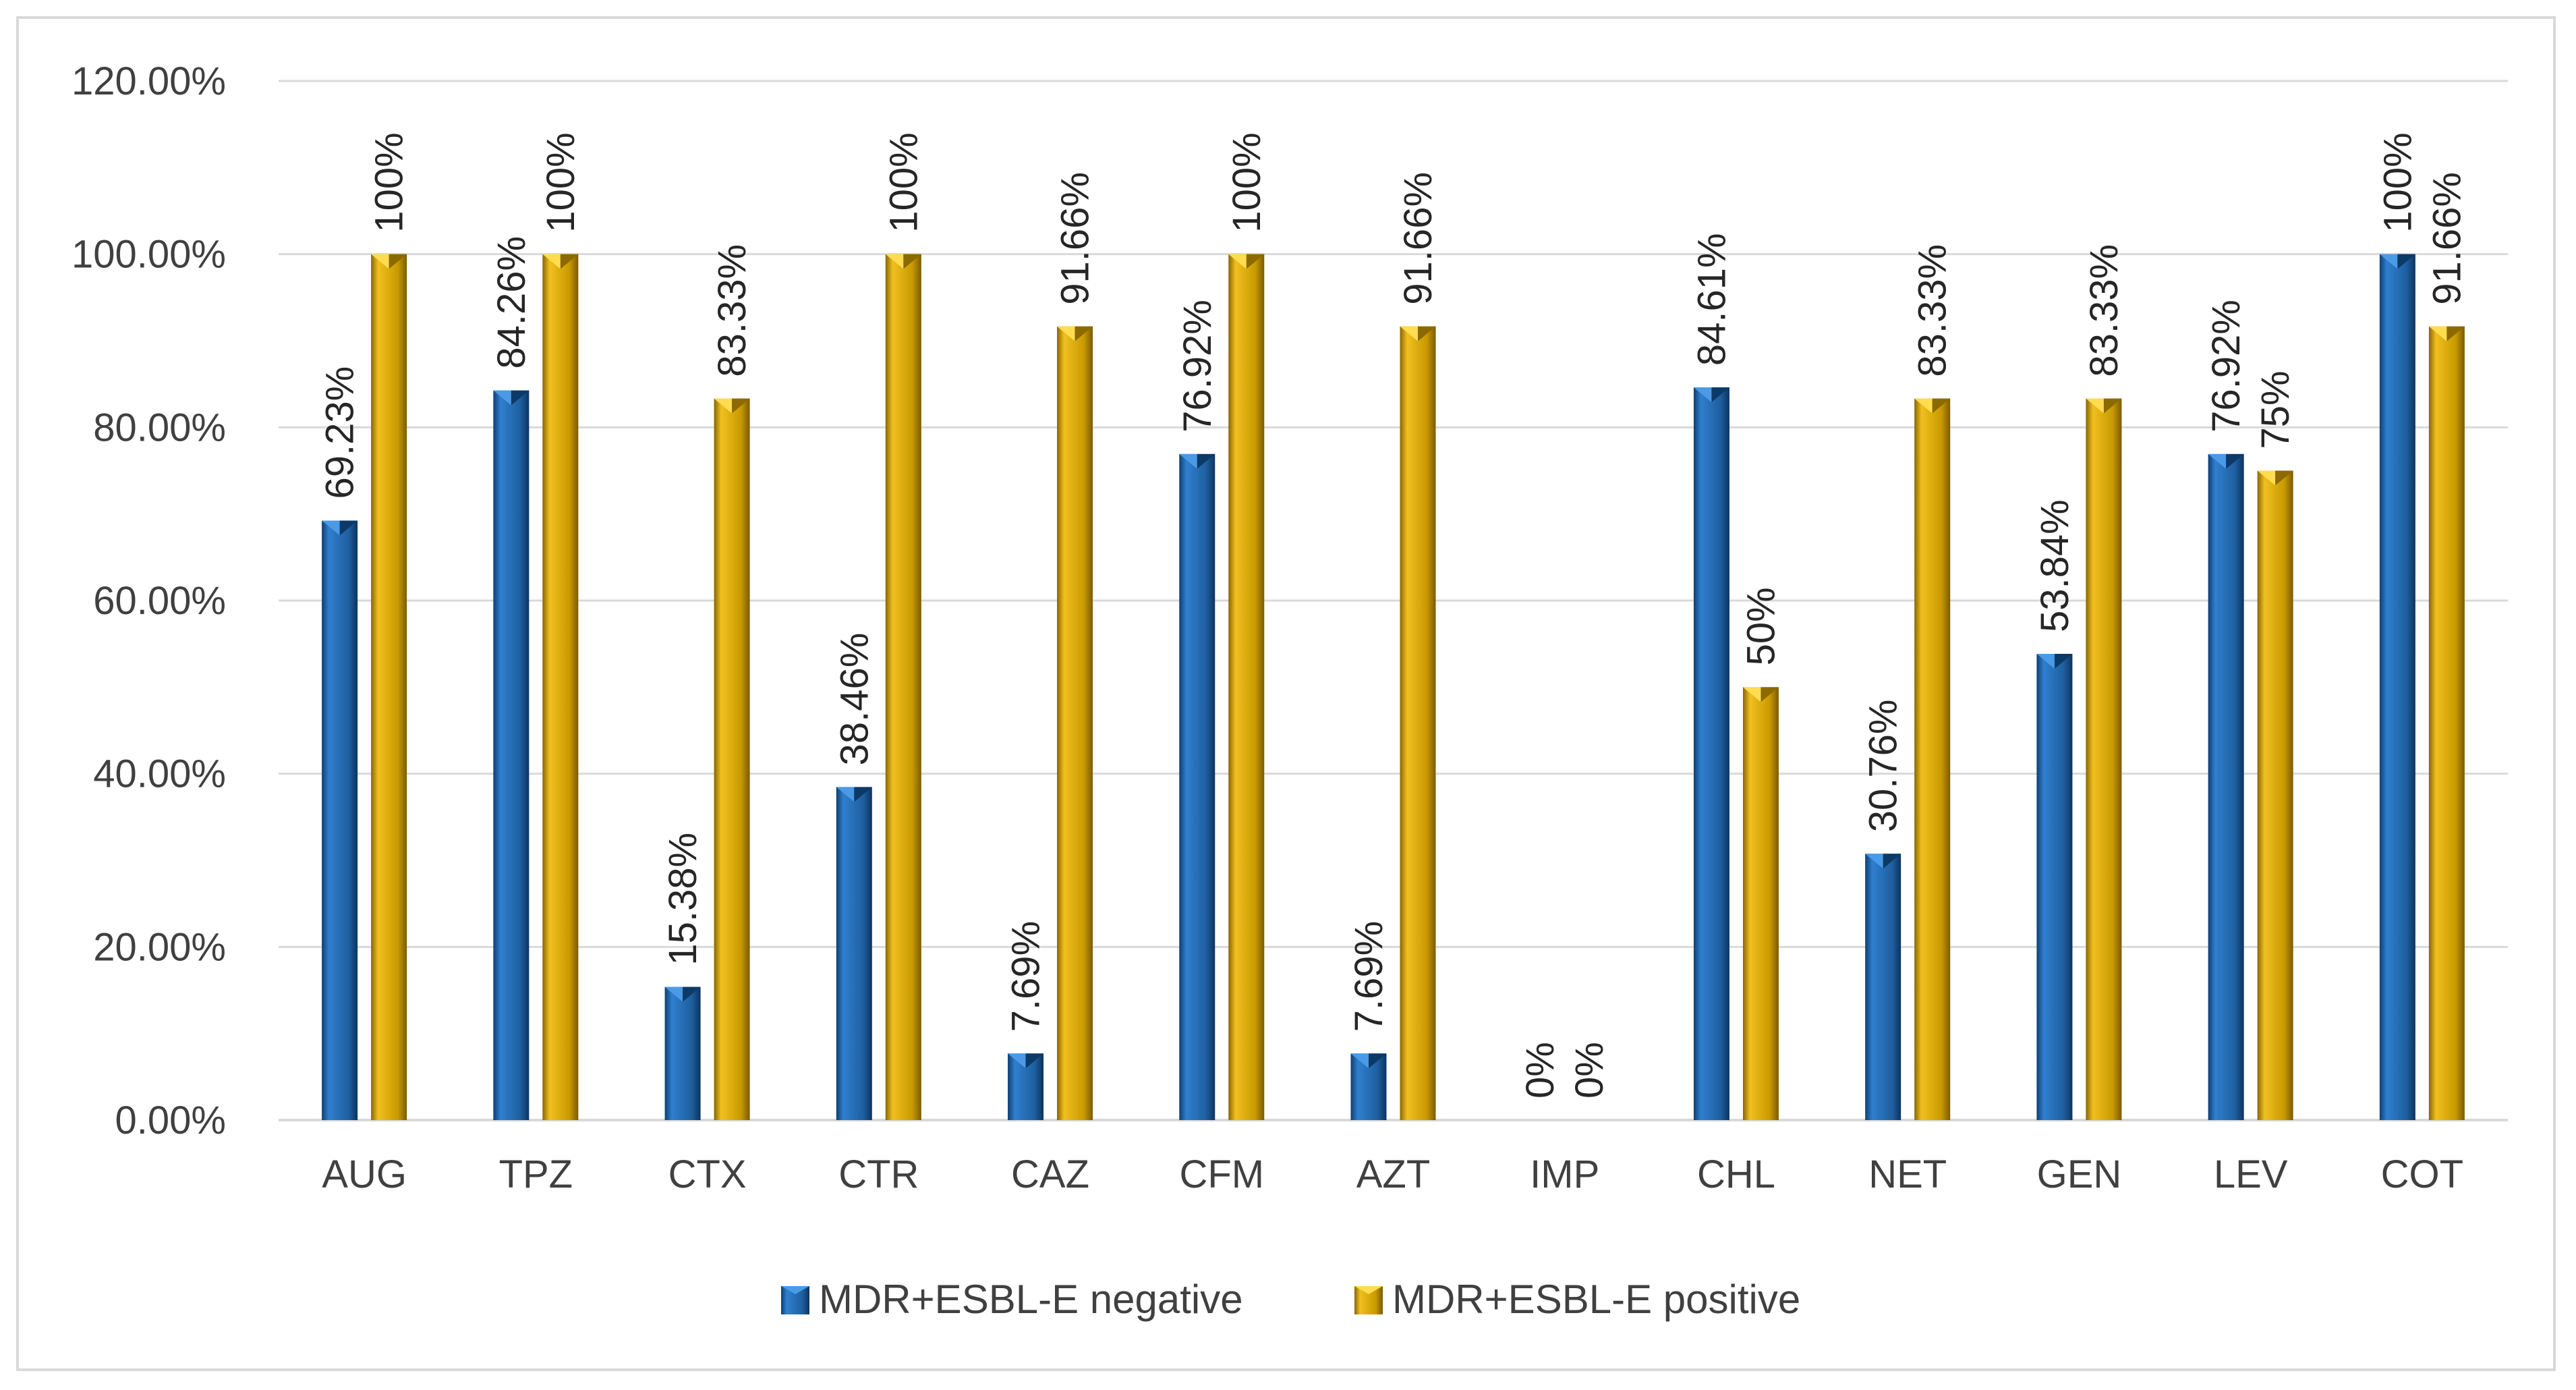 Image resolution: width=2576 pixels, height=1390 pixels. What do you see at coordinates (159, 601) in the screenshot?
I see `y-tick-label: 60.00%` at bounding box center [159, 601].